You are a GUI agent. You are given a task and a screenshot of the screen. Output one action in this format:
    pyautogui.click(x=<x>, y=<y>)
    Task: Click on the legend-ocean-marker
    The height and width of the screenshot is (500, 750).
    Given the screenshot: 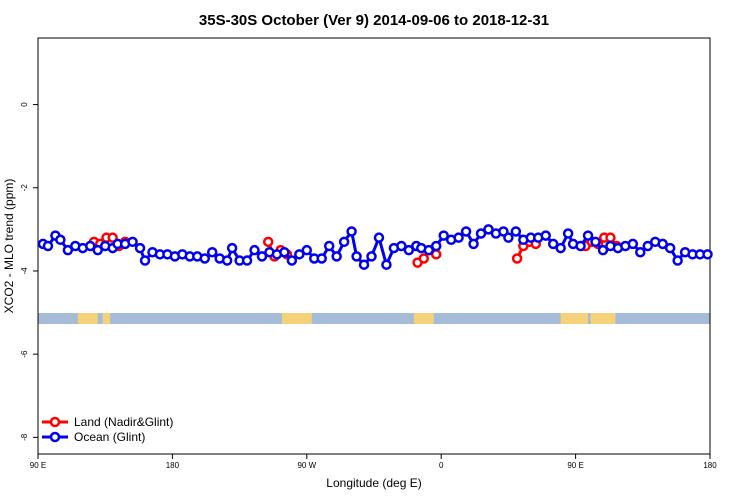 What is the action you would take?
    pyautogui.click(x=55, y=437)
    